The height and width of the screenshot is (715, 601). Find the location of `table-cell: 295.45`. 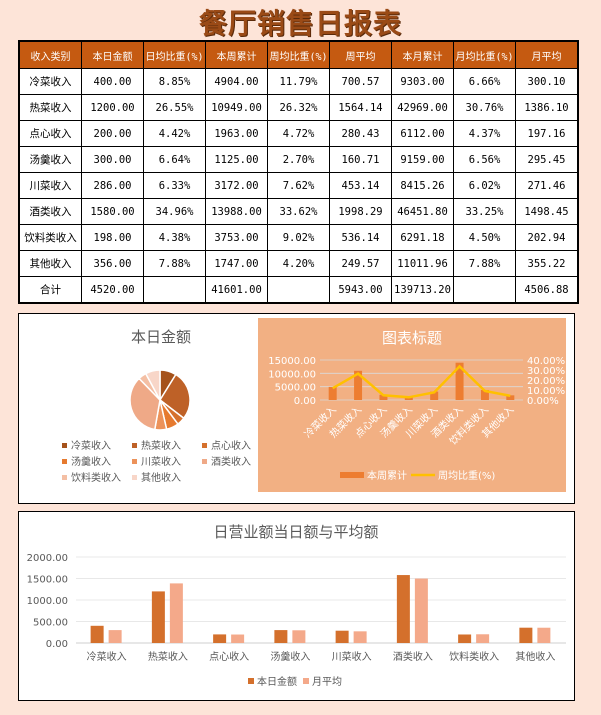

table-cell: 295.45 is located at coordinates (547, 159).